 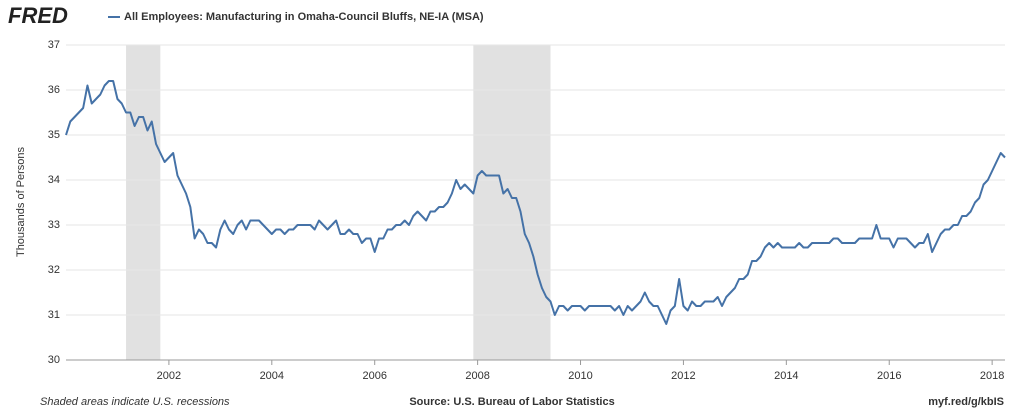 I want to click on x-tick-label: 2014, so click(x=786, y=376).